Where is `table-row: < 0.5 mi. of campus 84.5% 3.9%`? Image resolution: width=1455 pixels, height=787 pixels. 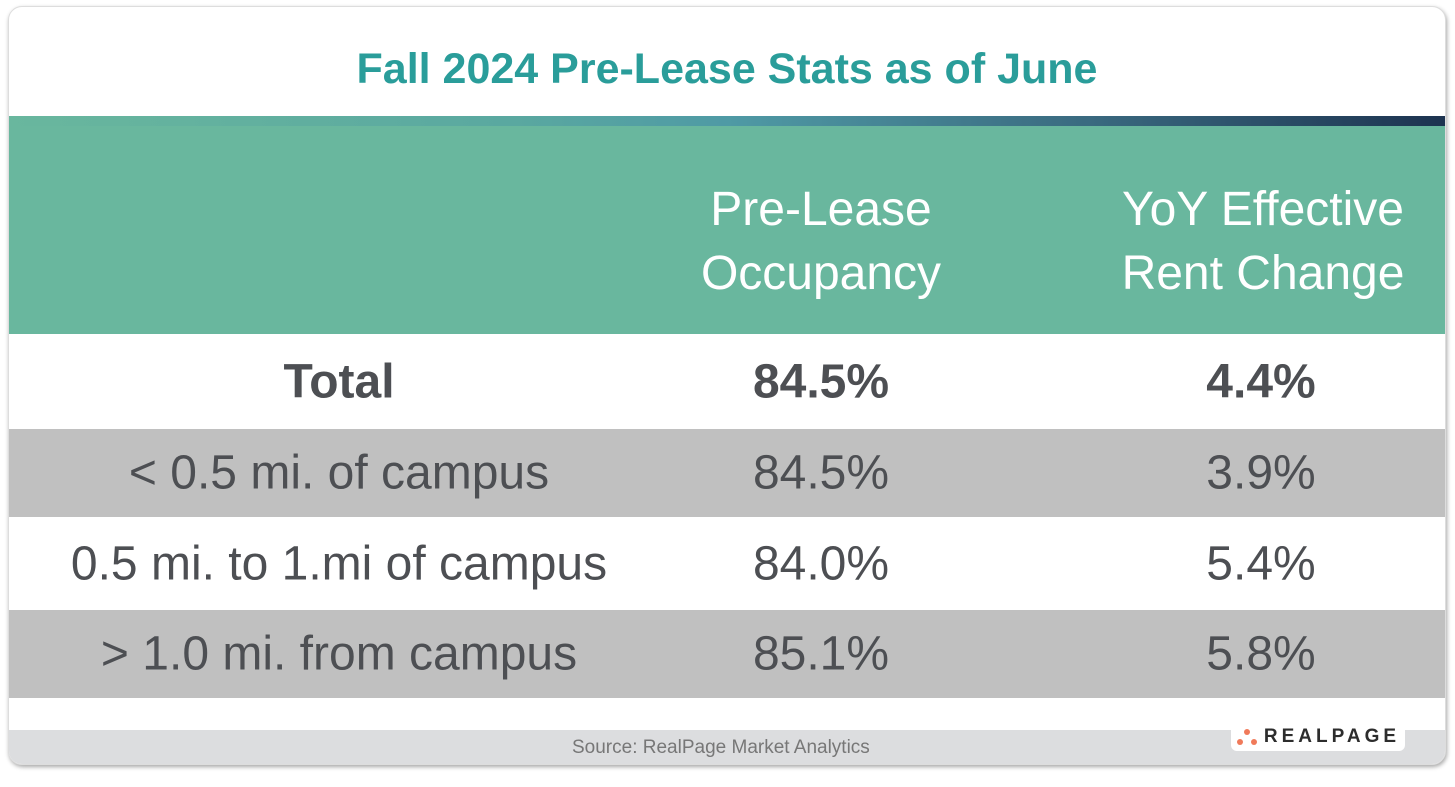
table-row: < 0.5 mi. of campus 84.5% 3.9% is located at coordinates (727, 473).